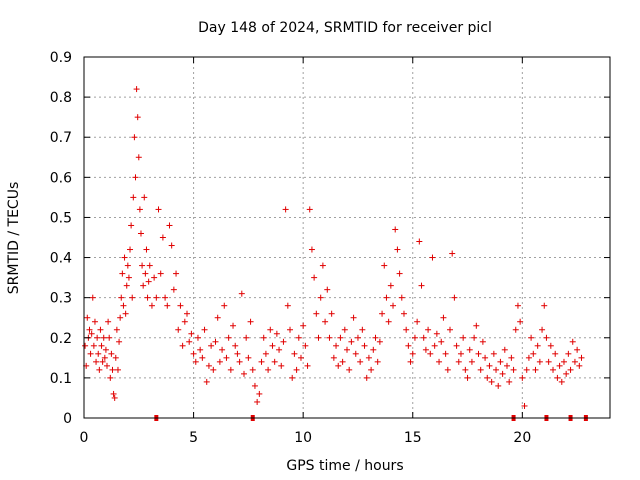 This screenshot has height=480, width=640. I want to click on x-tick-labels: 0 5 10 15 20, so click(306, 438).